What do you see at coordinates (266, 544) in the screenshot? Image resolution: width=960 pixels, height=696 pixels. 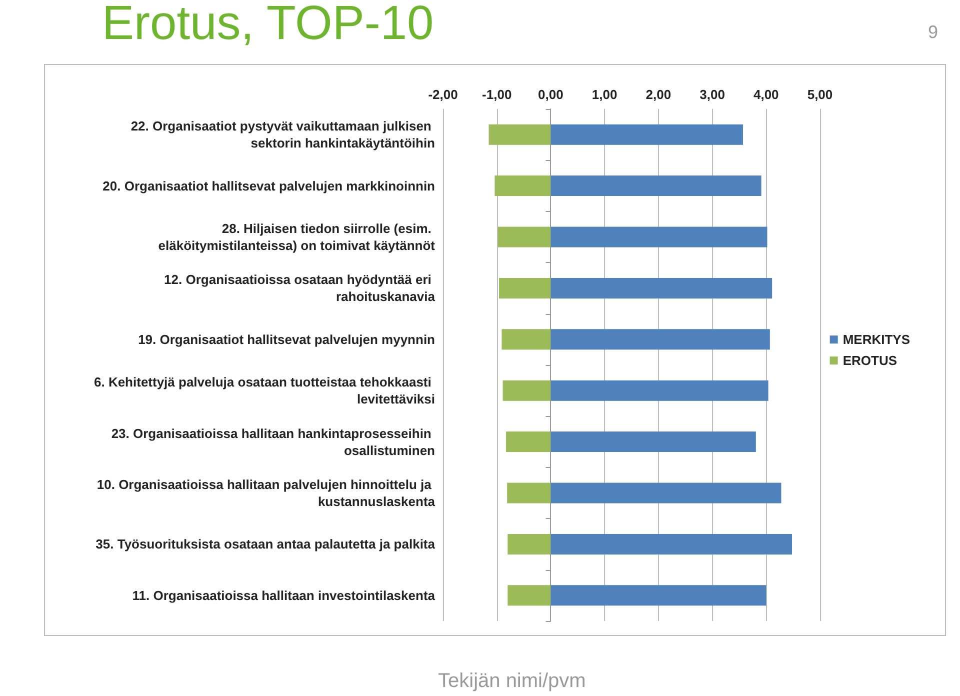 I see `y-tick-label: 35. Työsuorituksista osataan antaa palautetta ja palkita` at bounding box center [266, 544].